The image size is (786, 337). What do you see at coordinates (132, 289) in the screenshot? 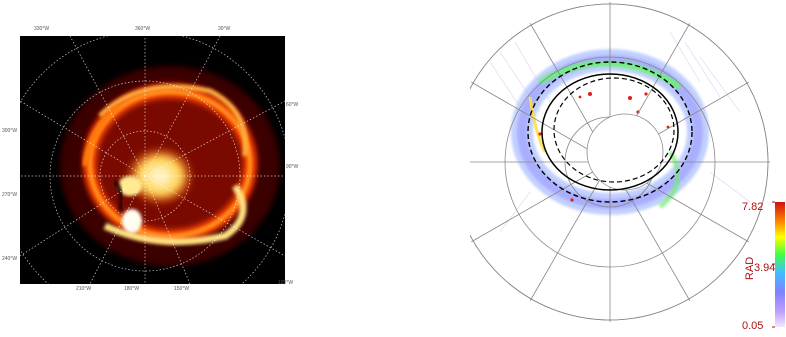
I see `lon-label-180w: 180°W` at bounding box center [132, 289].